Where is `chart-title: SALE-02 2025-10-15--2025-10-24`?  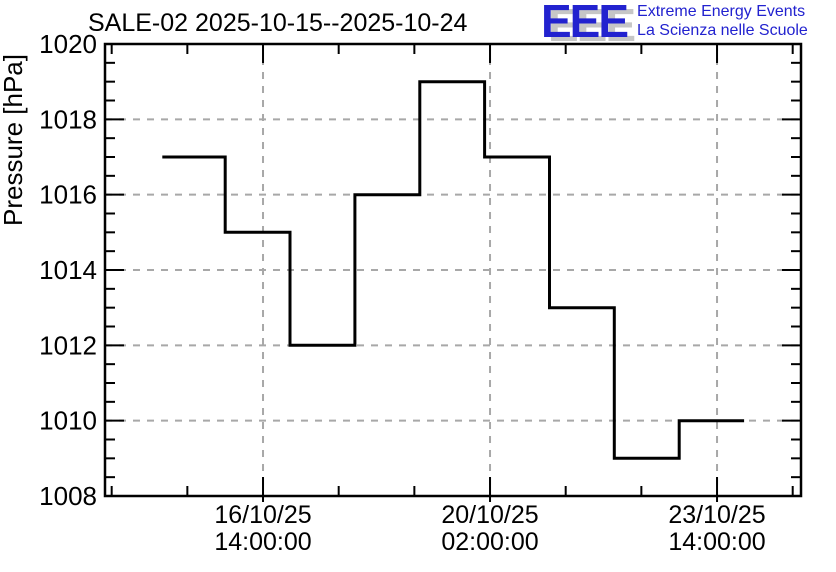
chart-title: SALE-02 2025-10-15--2025-10-24 is located at coordinates (278, 23).